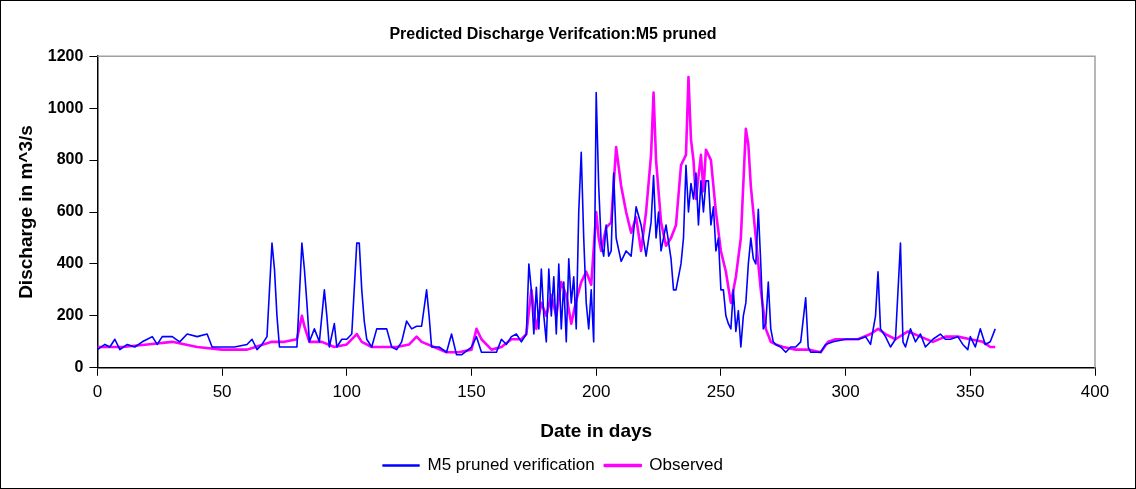 This screenshot has width=1136, height=489. I want to click on x-tick-label: 100, so click(346, 391).